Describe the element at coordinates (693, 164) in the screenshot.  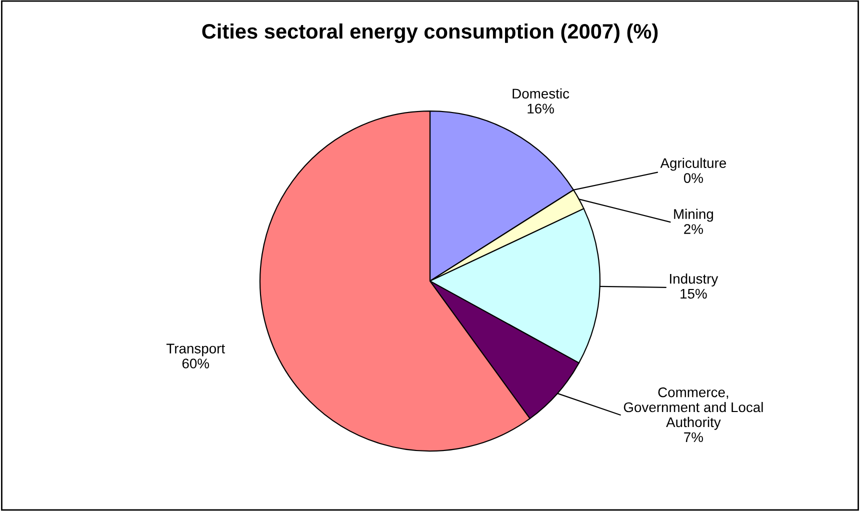
I see `category-label: Agriculture` at that location.